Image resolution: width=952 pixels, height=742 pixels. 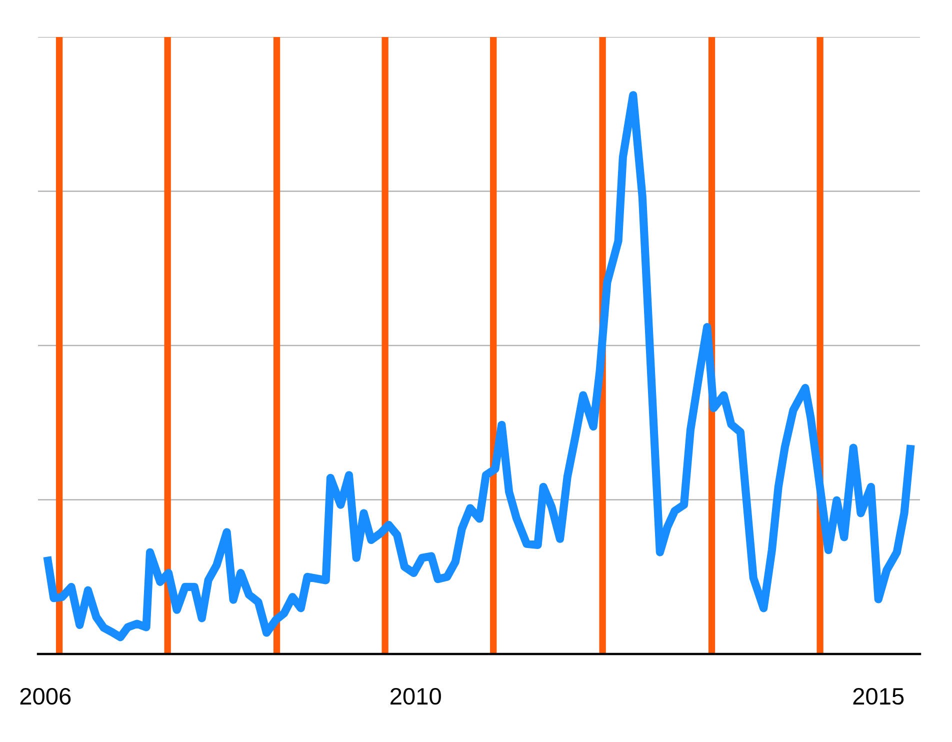 I want to click on x-tick-label: 2006, so click(x=45, y=696).